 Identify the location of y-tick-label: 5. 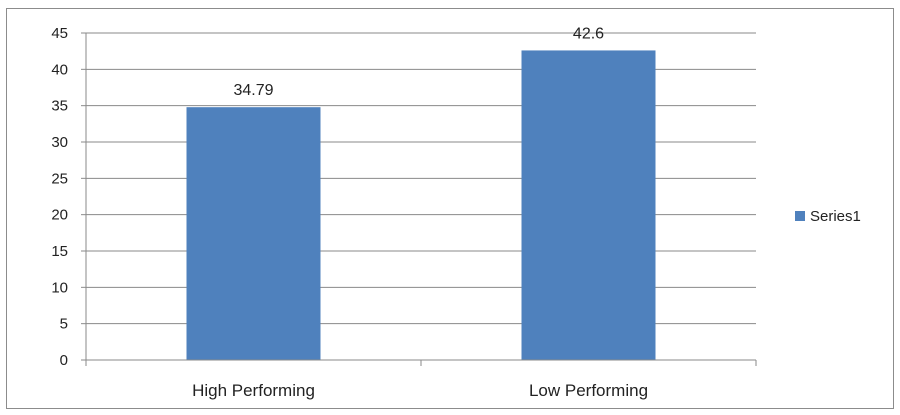
(64, 324).